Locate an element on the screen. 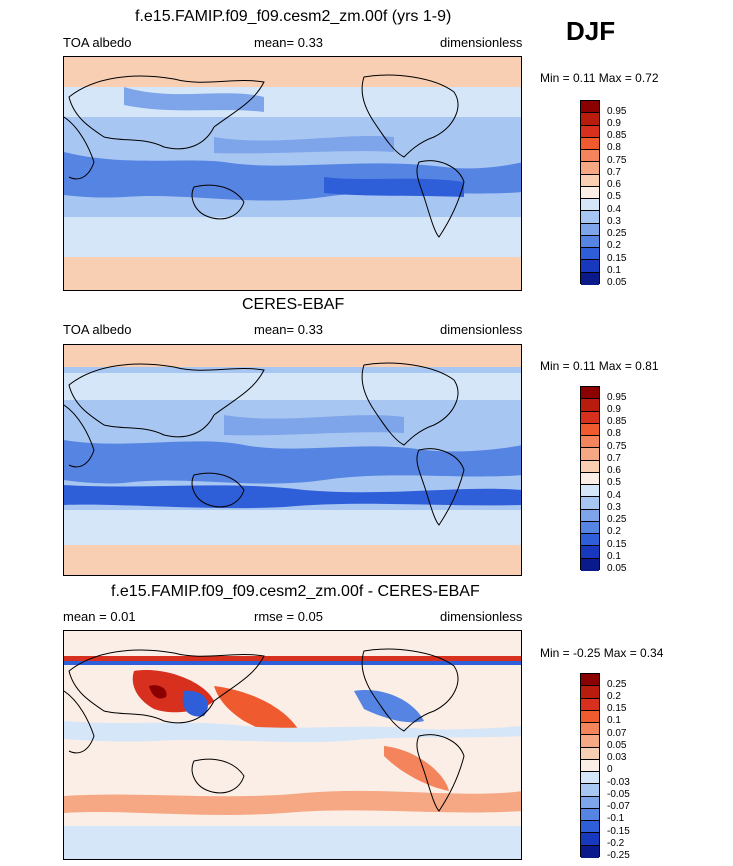 This screenshot has width=733, height=866. panel3-tick: -0.1 is located at coordinates (616, 818).